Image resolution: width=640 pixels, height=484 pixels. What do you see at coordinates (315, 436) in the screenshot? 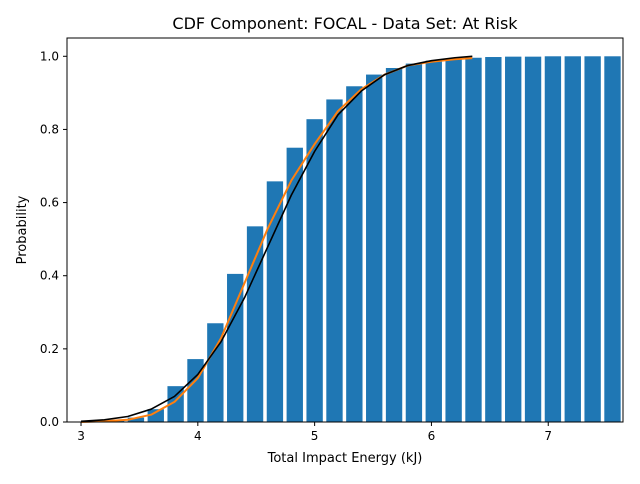
I see `x-tick-label: 5` at bounding box center [315, 436].